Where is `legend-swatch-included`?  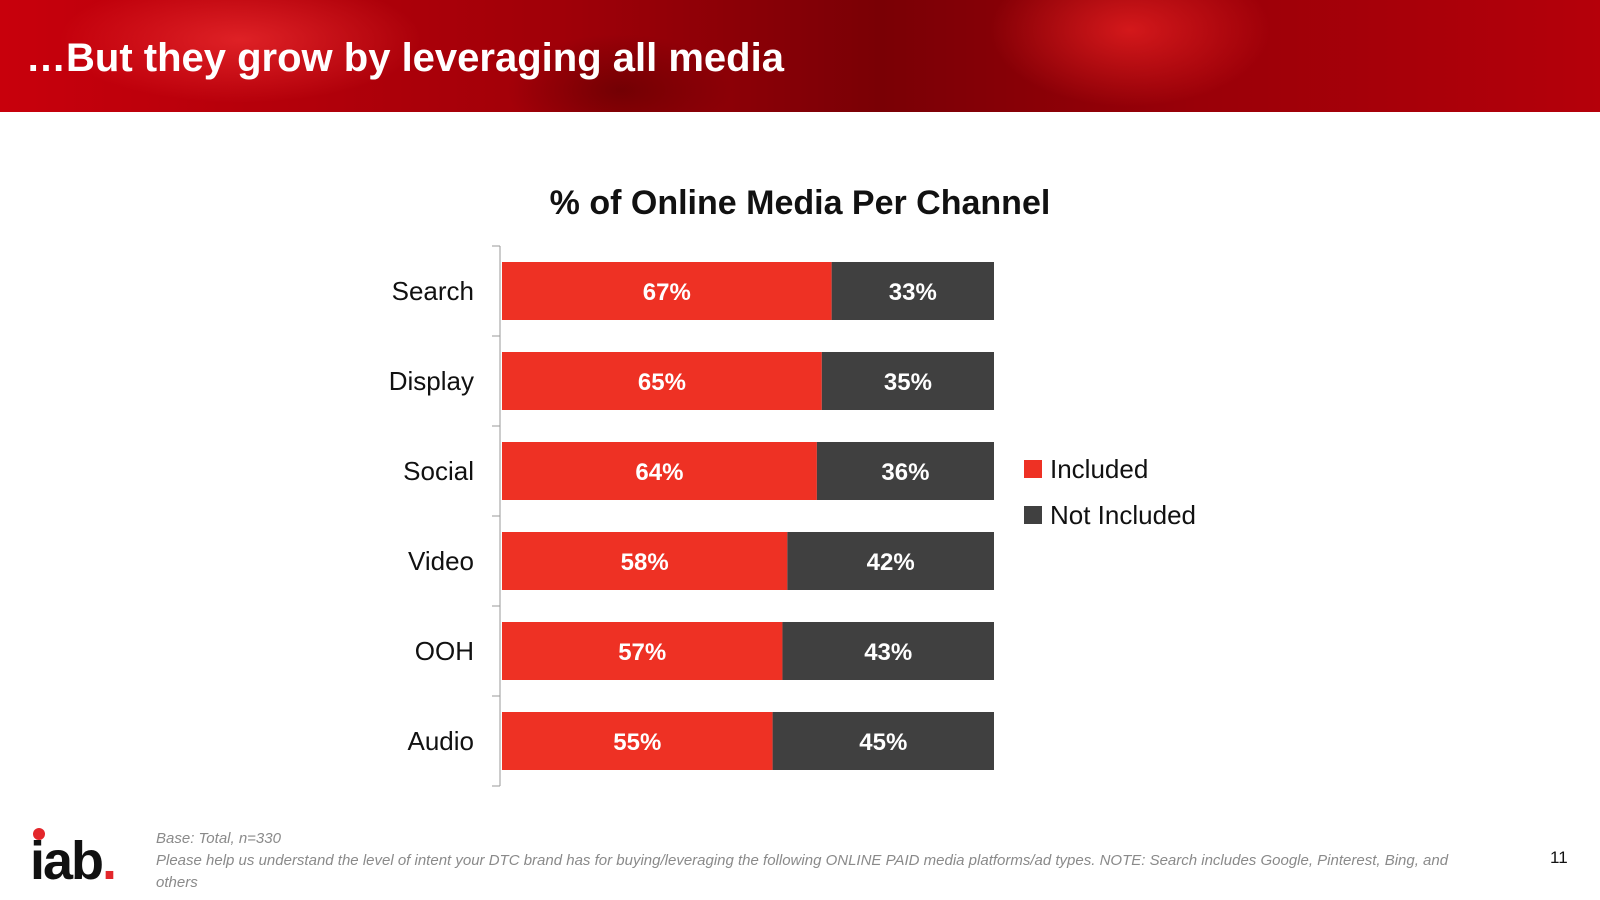
legend-swatch-included is located at coordinates (1033, 469).